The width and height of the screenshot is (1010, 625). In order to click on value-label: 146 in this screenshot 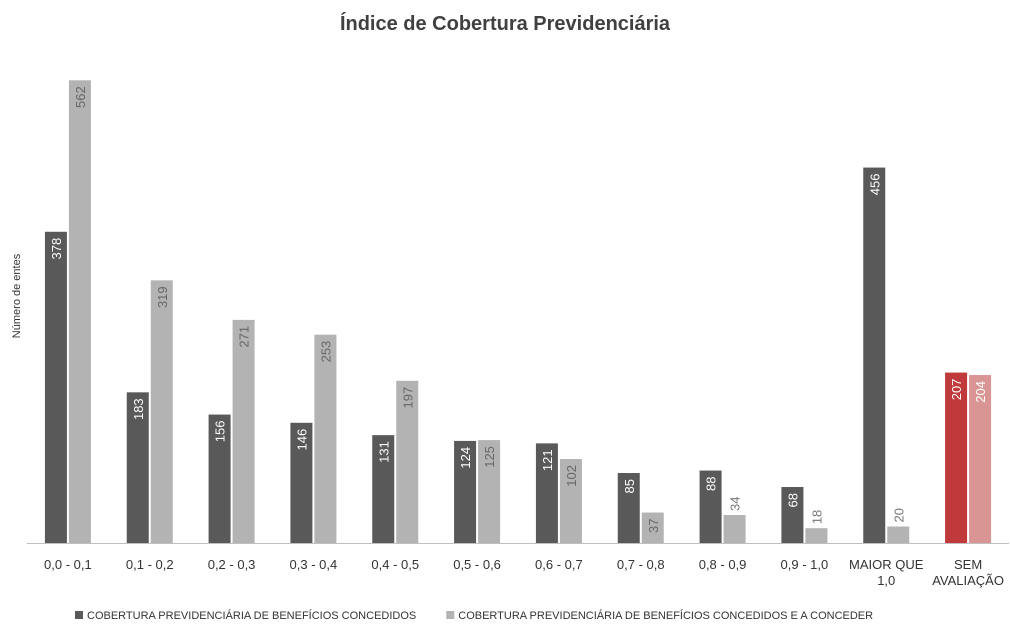, I will do `click(301, 440)`.